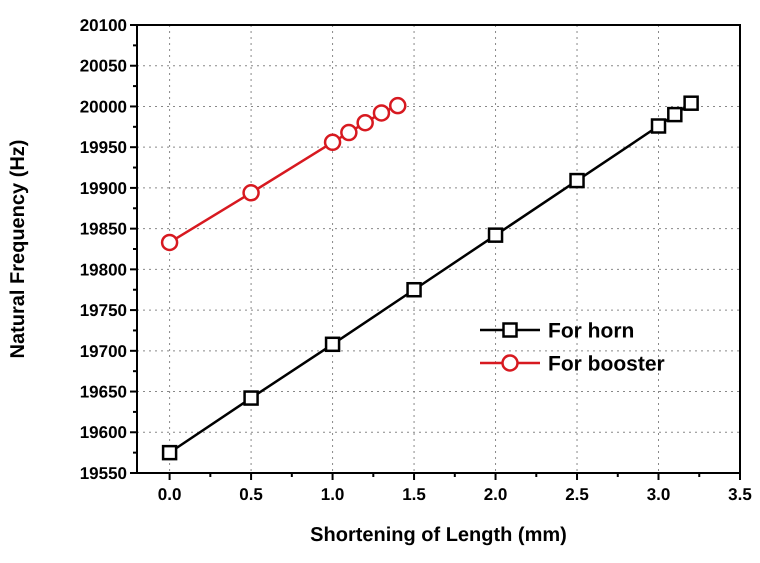  What do you see at coordinates (591, 330) in the screenshot?
I see `legend-label: For horn` at bounding box center [591, 330].